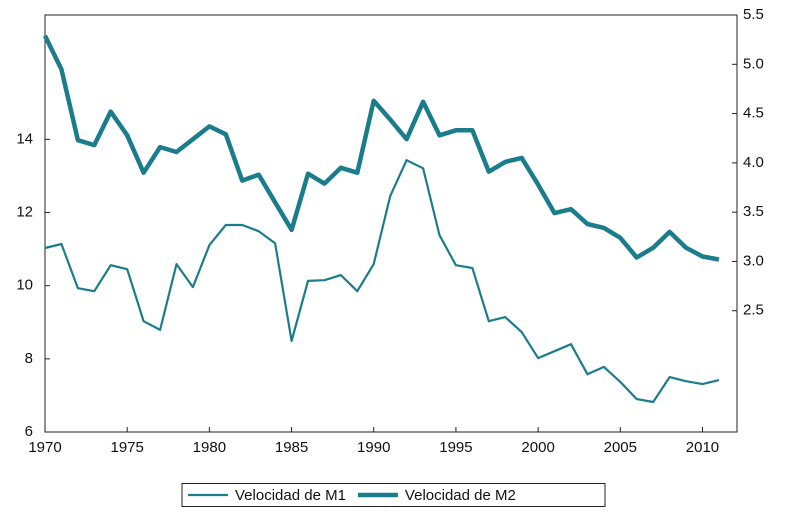 This screenshot has width=787, height=520. What do you see at coordinates (753, 162) in the screenshot?
I see `y2-tick-label: 4.0` at bounding box center [753, 162].